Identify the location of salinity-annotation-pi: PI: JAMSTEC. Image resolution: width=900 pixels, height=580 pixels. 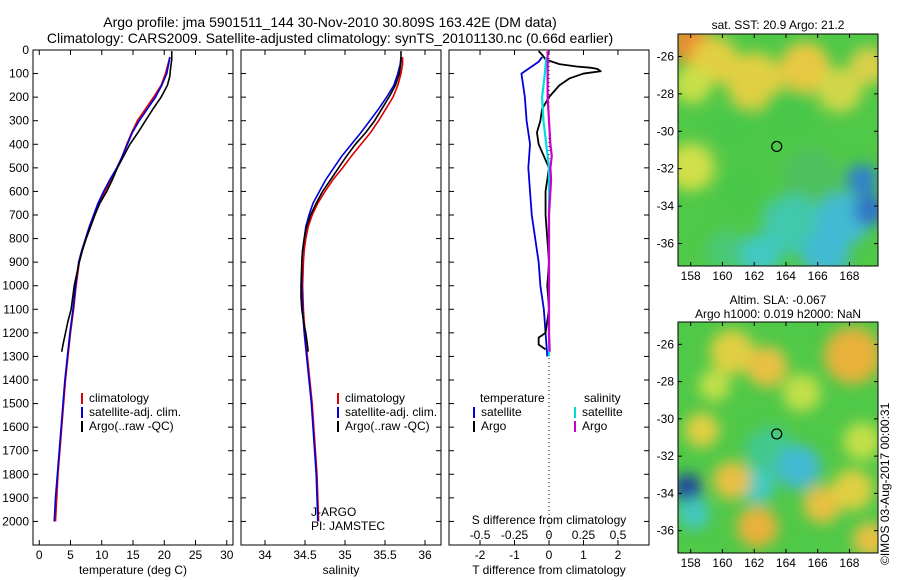
(348, 526).